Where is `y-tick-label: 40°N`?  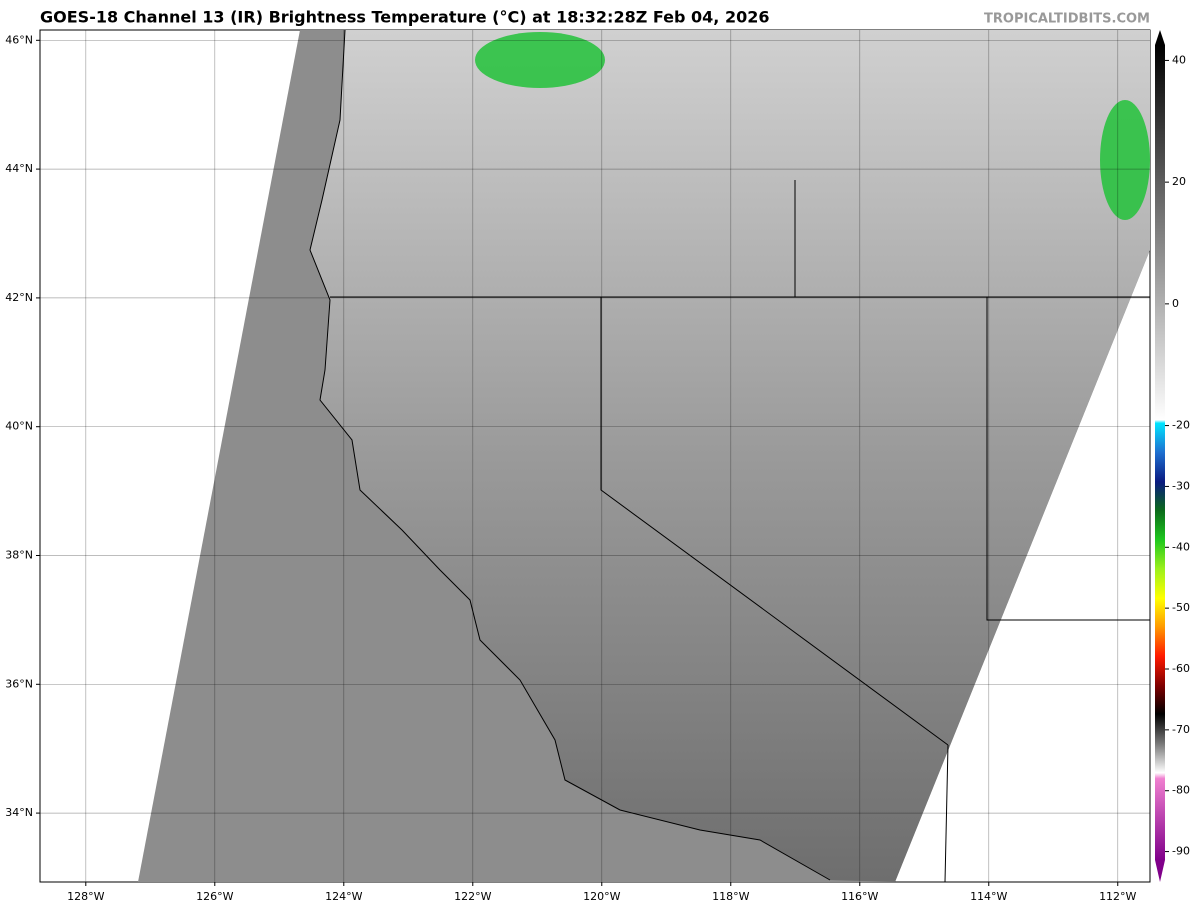 y-tick-label: 40°N is located at coordinates (19, 426).